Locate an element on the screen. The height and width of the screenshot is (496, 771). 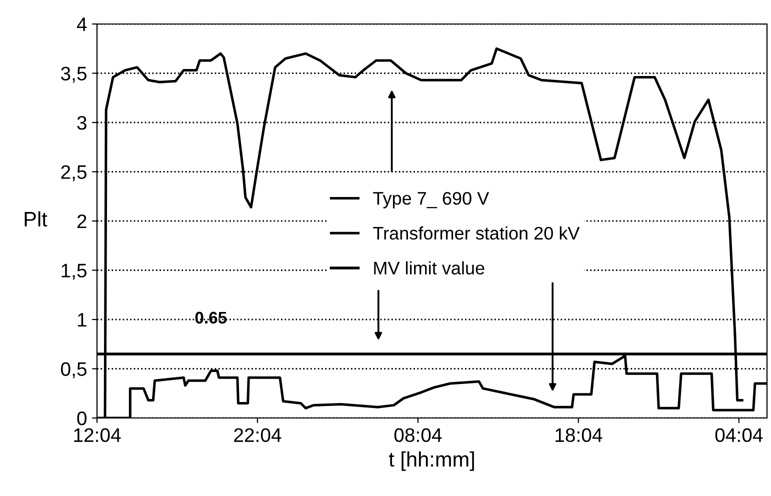
y-tick-label: 0 is located at coordinates (82, 418).